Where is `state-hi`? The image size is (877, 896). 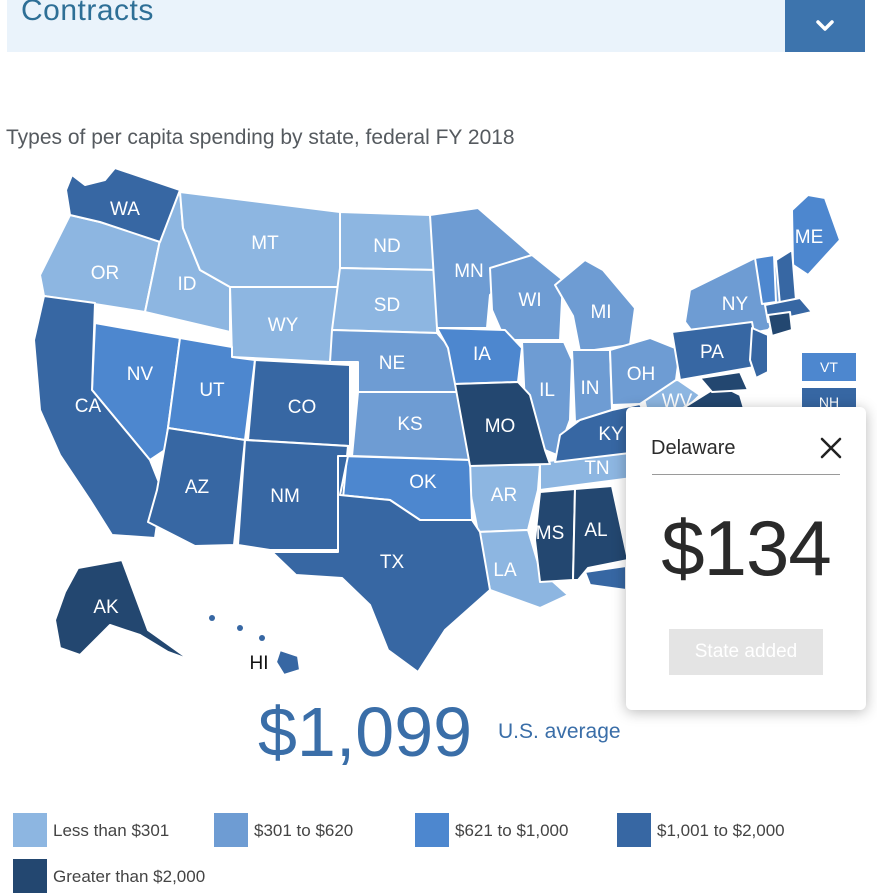 state-hi is located at coordinates (288, 662).